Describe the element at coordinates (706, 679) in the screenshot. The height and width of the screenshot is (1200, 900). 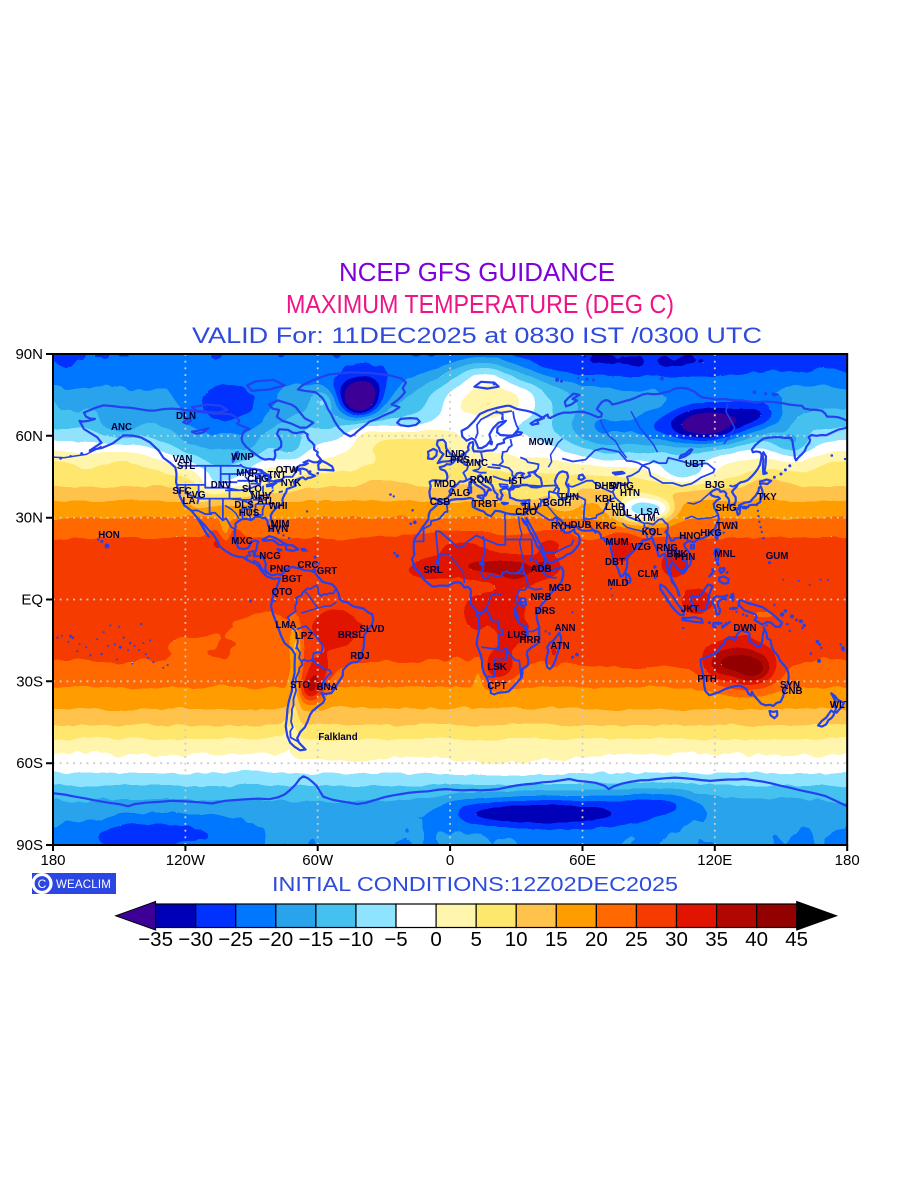
I see `svg-text: PTH` at that location.